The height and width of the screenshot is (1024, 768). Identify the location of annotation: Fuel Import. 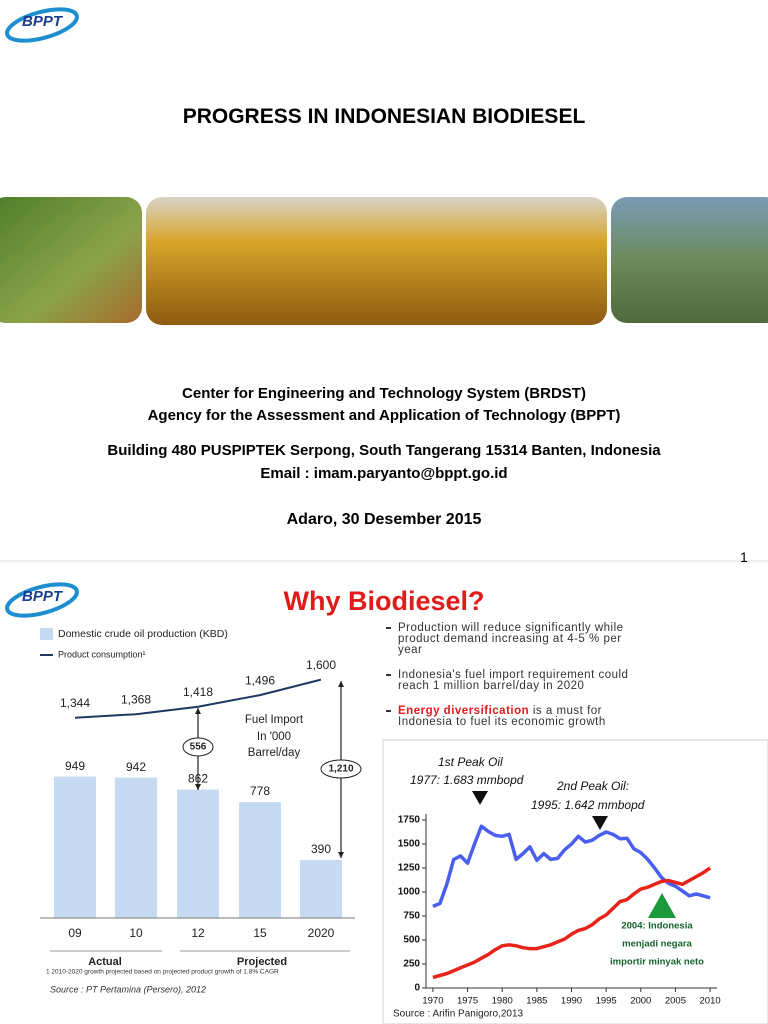
(274, 720).